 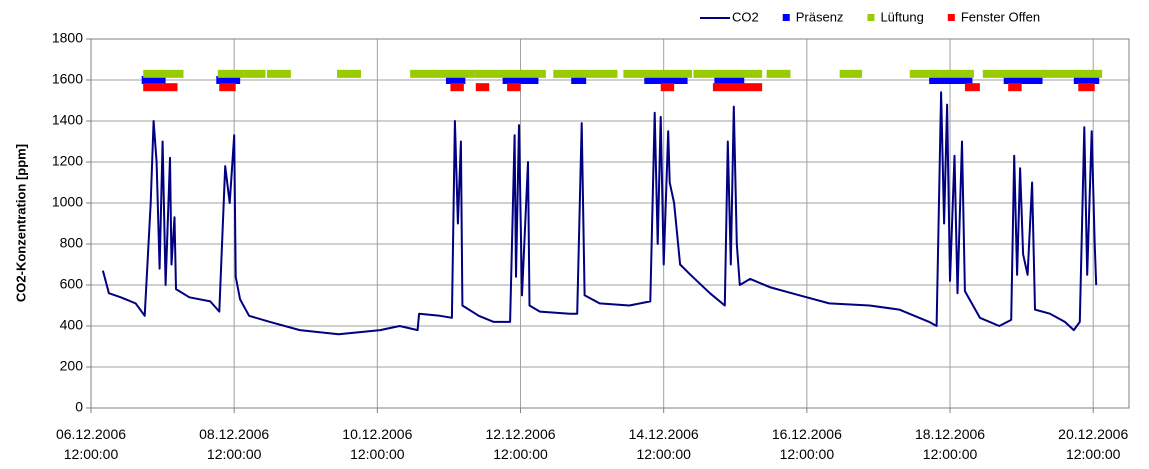 What do you see at coordinates (67, 120) in the screenshot?
I see `y-tick-label: 1400` at bounding box center [67, 120].